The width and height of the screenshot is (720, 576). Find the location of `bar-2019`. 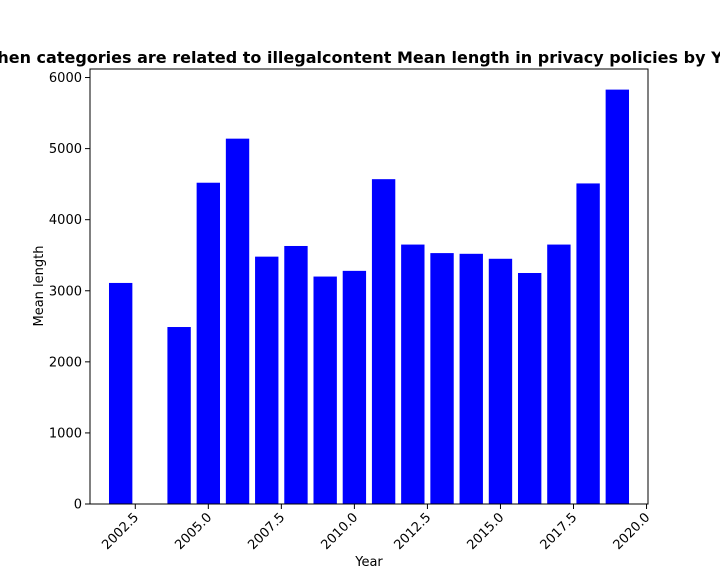

bar-2019 is located at coordinates (617, 297).